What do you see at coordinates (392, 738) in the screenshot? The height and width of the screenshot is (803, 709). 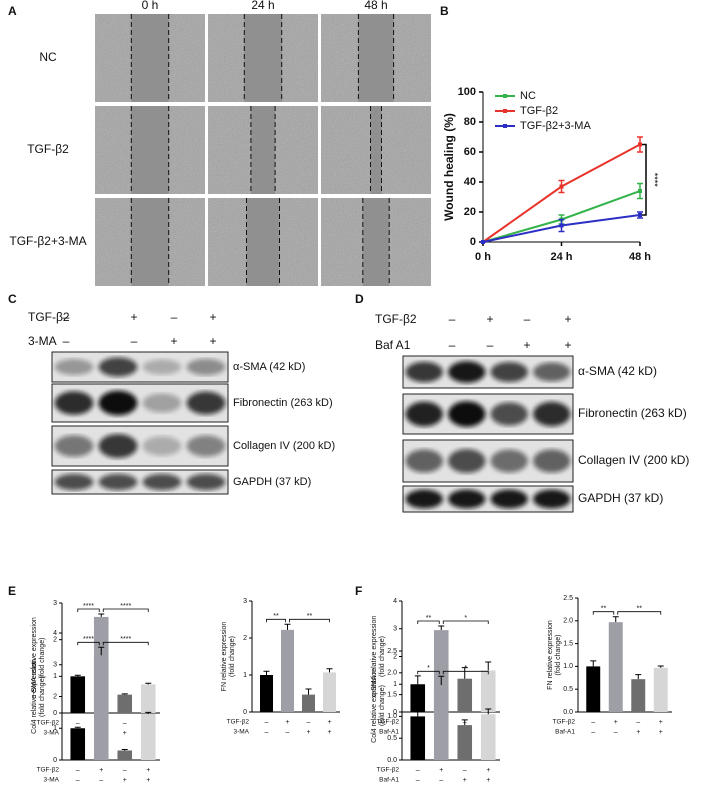 I see `y-tick-label: 0.5` at bounding box center [392, 738].